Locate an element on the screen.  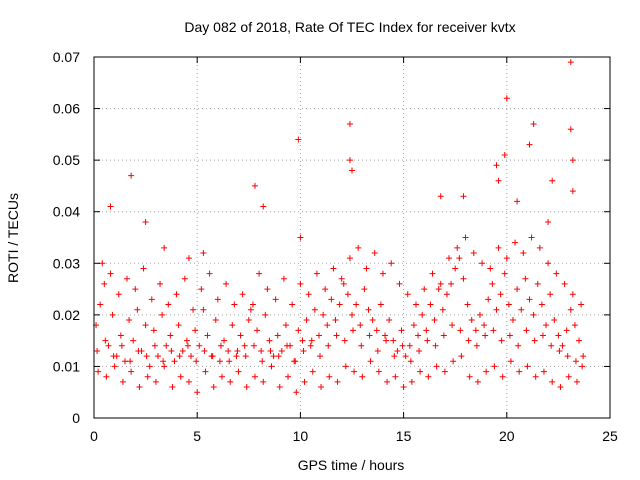
x-tick-labels: 0 5 10 15 20 25 is located at coordinates (354, 436).